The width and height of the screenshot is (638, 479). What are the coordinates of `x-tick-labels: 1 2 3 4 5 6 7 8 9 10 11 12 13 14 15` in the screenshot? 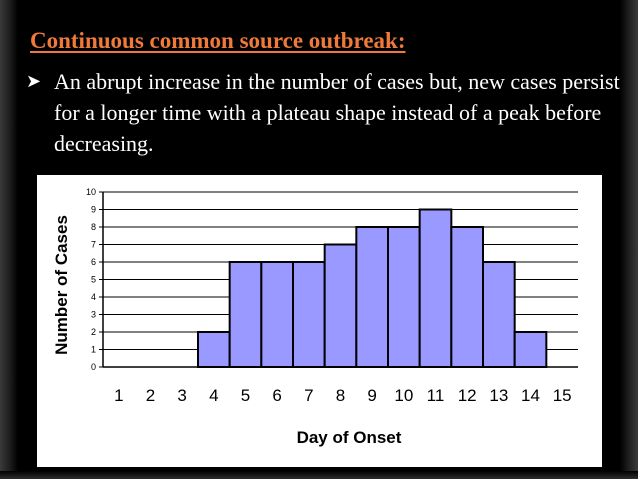 It's located at (343, 395).